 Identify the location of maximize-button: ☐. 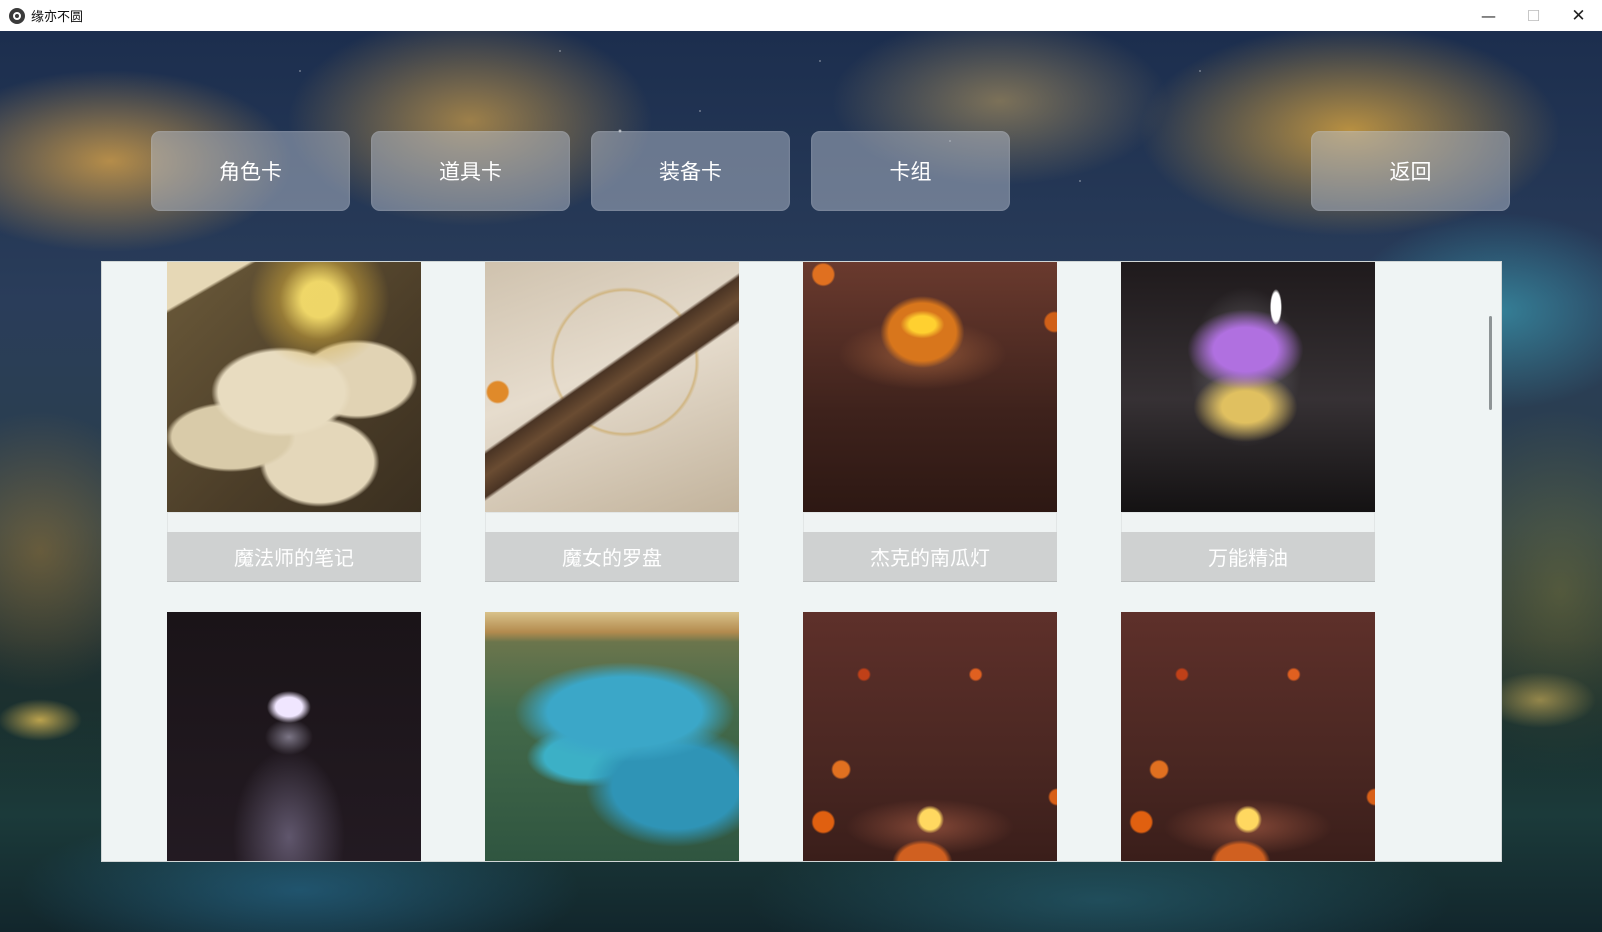
(1533, 15).